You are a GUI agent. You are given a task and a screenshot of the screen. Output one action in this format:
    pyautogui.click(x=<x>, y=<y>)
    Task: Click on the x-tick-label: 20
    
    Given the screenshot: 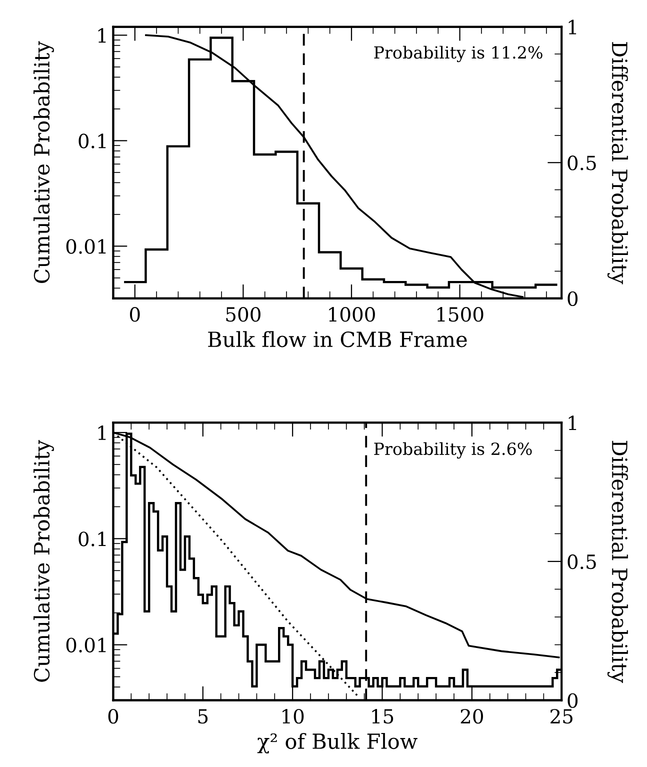 What is the action you would take?
    pyautogui.click(x=471, y=716)
    